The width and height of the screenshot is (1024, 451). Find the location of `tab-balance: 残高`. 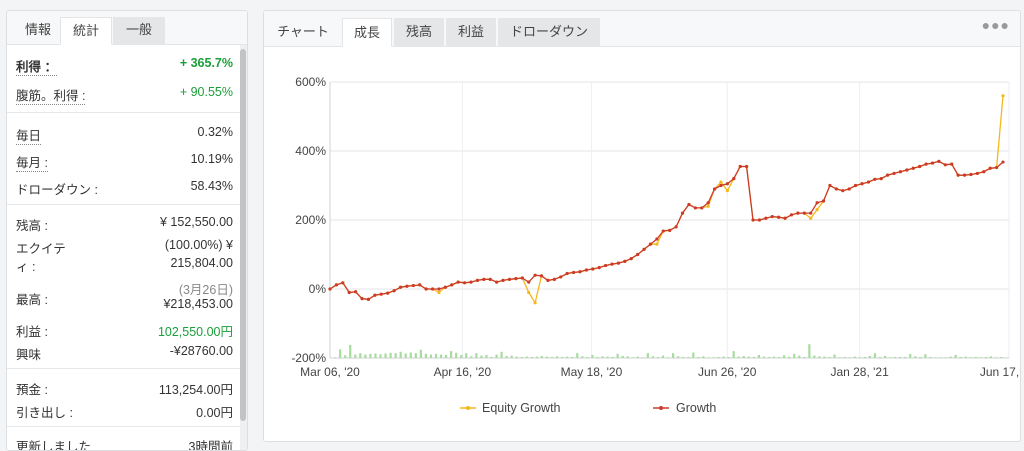

tab-balance: 残高 is located at coordinates (419, 32).